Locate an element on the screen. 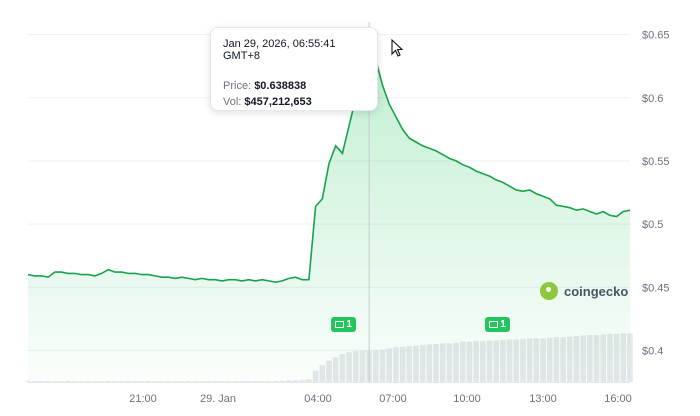 The height and width of the screenshot is (416, 700). cursor-icon is located at coordinates (397, 47).